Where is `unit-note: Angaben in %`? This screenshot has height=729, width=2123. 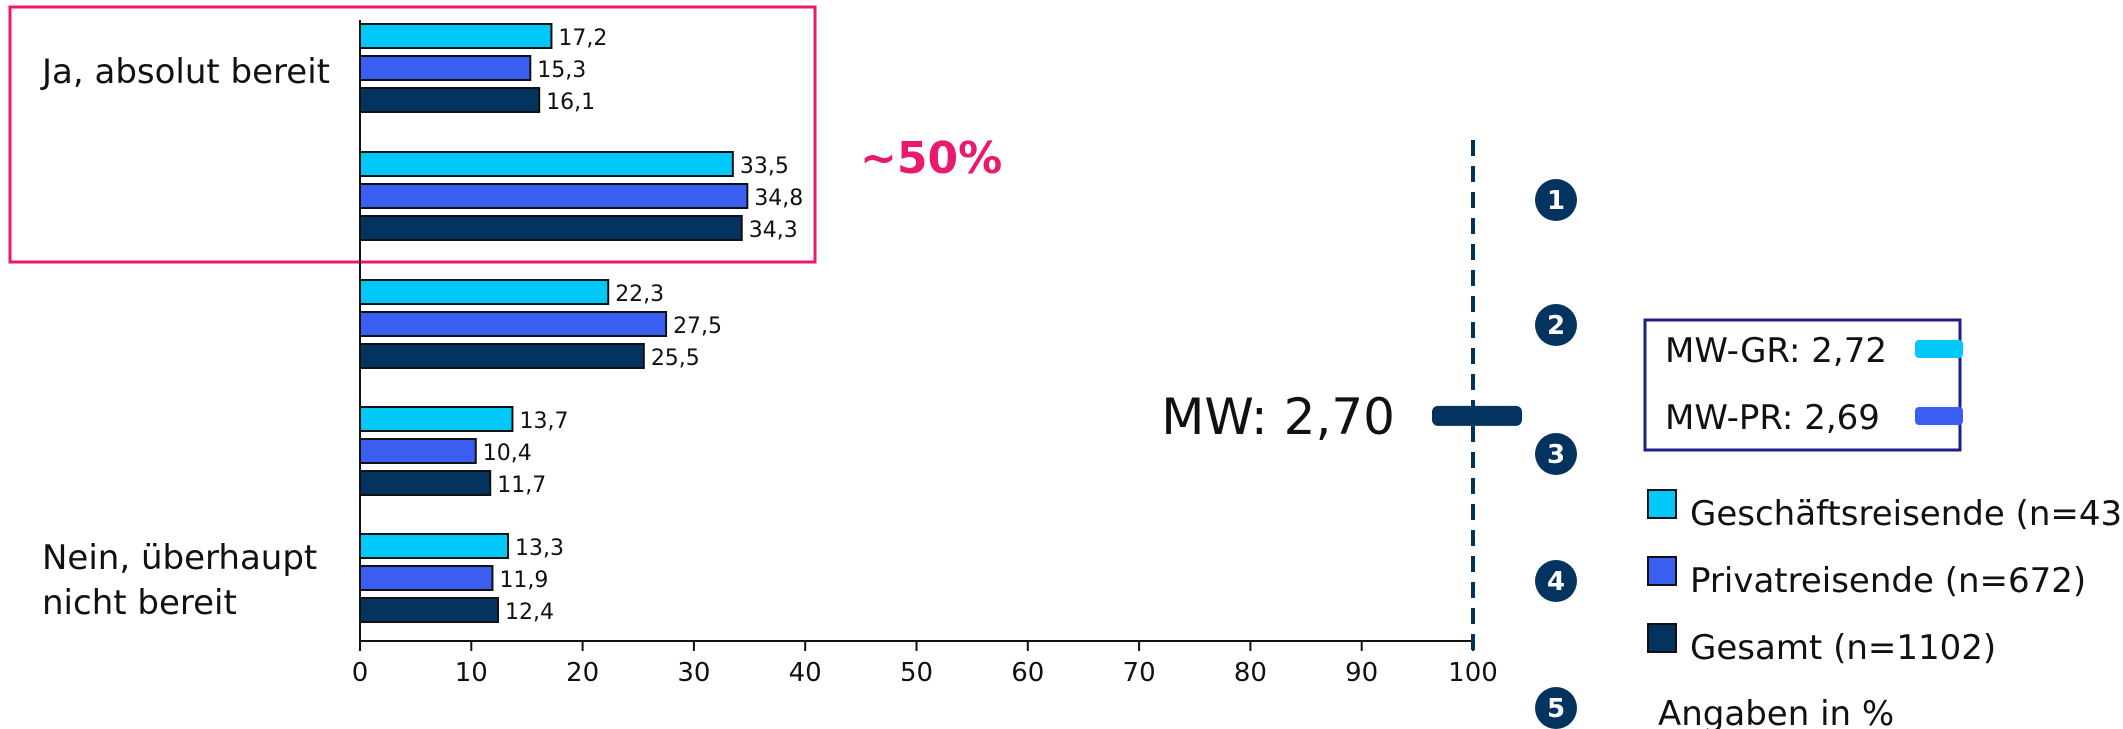 unit-note: Angaben in % is located at coordinates (1776, 711).